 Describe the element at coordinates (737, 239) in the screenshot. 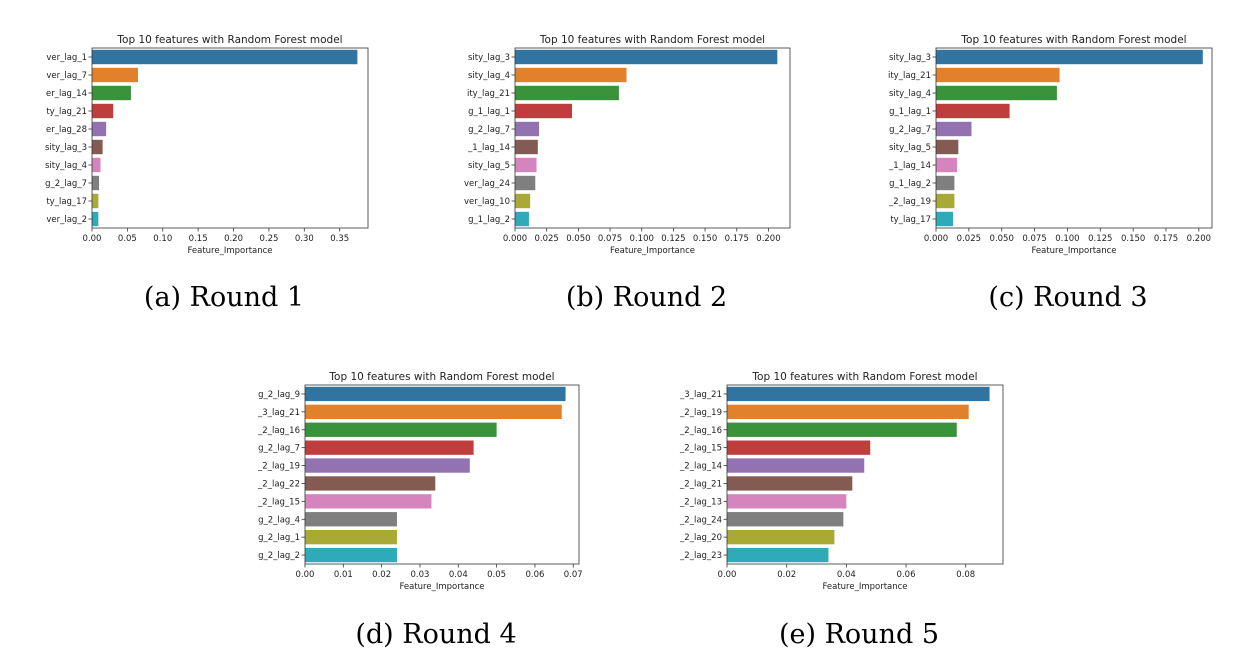

I see `x-tick-label: 0.175` at that location.